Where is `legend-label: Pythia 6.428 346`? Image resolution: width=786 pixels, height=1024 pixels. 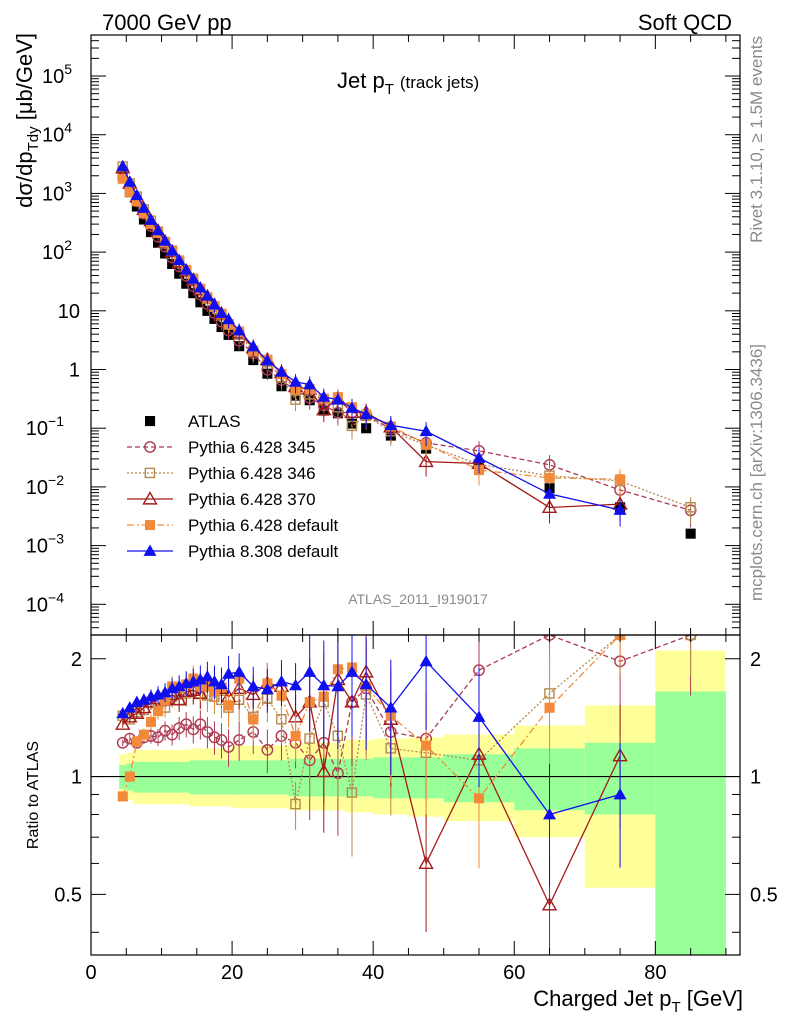
legend-label: Pythia 6.428 346 is located at coordinates (252, 473).